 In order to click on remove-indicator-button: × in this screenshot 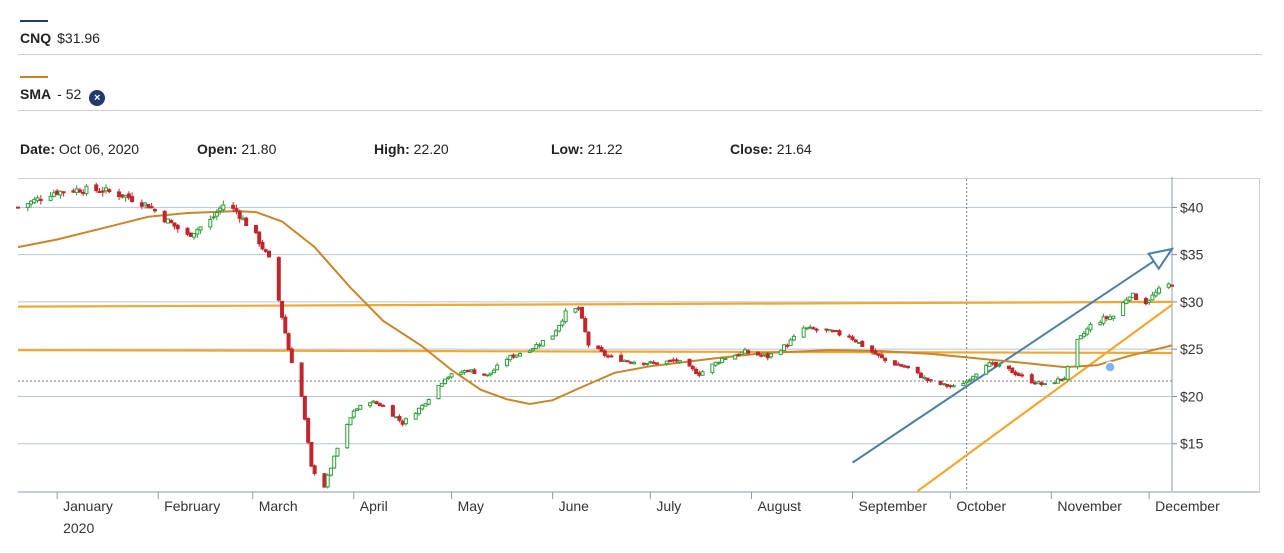, I will do `click(97, 98)`.